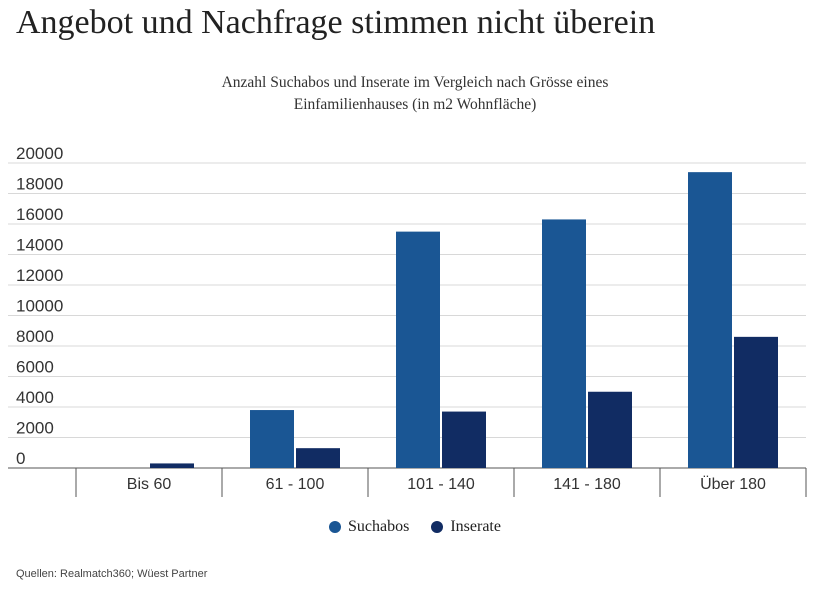 The height and width of the screenshot is (594, 830). What do you see at coordinates (475, 526) in the screenshot?
I see `legend-label-inserate: Inserate` at bounding box center [475, 526].